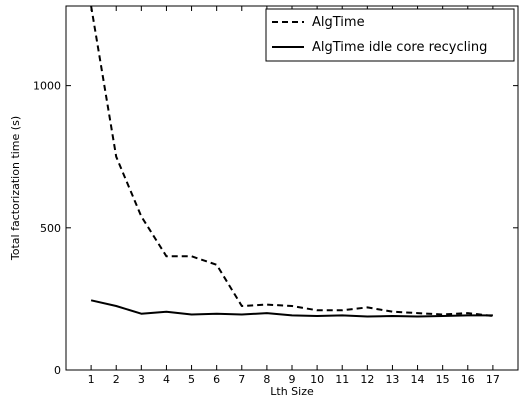  What do you see at coordinates (338, 22) in the screenshot?
I see `legend-label-algtime: AlgTime` at bounding box center [338, 22].